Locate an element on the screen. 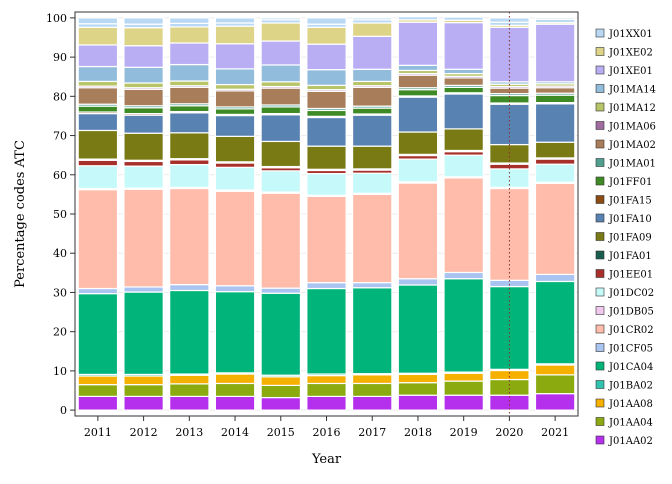 The width and height of the screenshot is (672, 484). legend-item-J01XE02: J01XE02 is located at coordinates (624, 53).